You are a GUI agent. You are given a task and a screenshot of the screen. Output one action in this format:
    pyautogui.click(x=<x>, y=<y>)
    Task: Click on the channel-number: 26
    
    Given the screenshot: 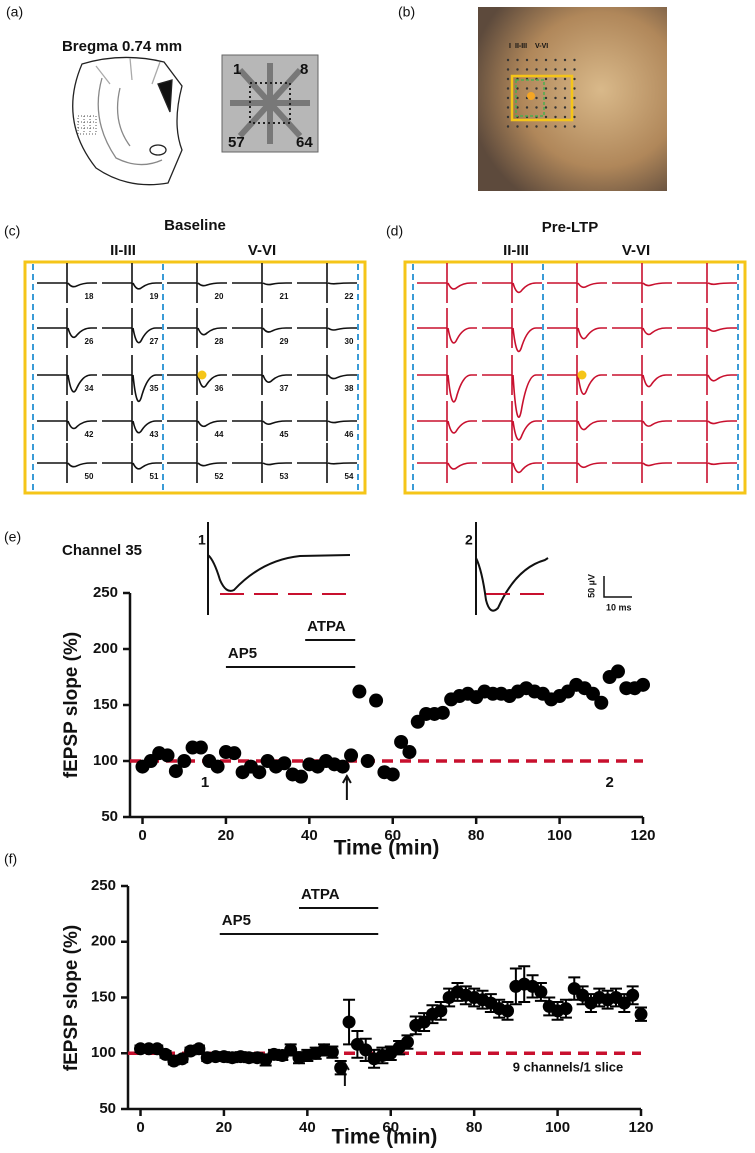 What is the action you would take?
    pyautogui.click(x=89, y=341)
    